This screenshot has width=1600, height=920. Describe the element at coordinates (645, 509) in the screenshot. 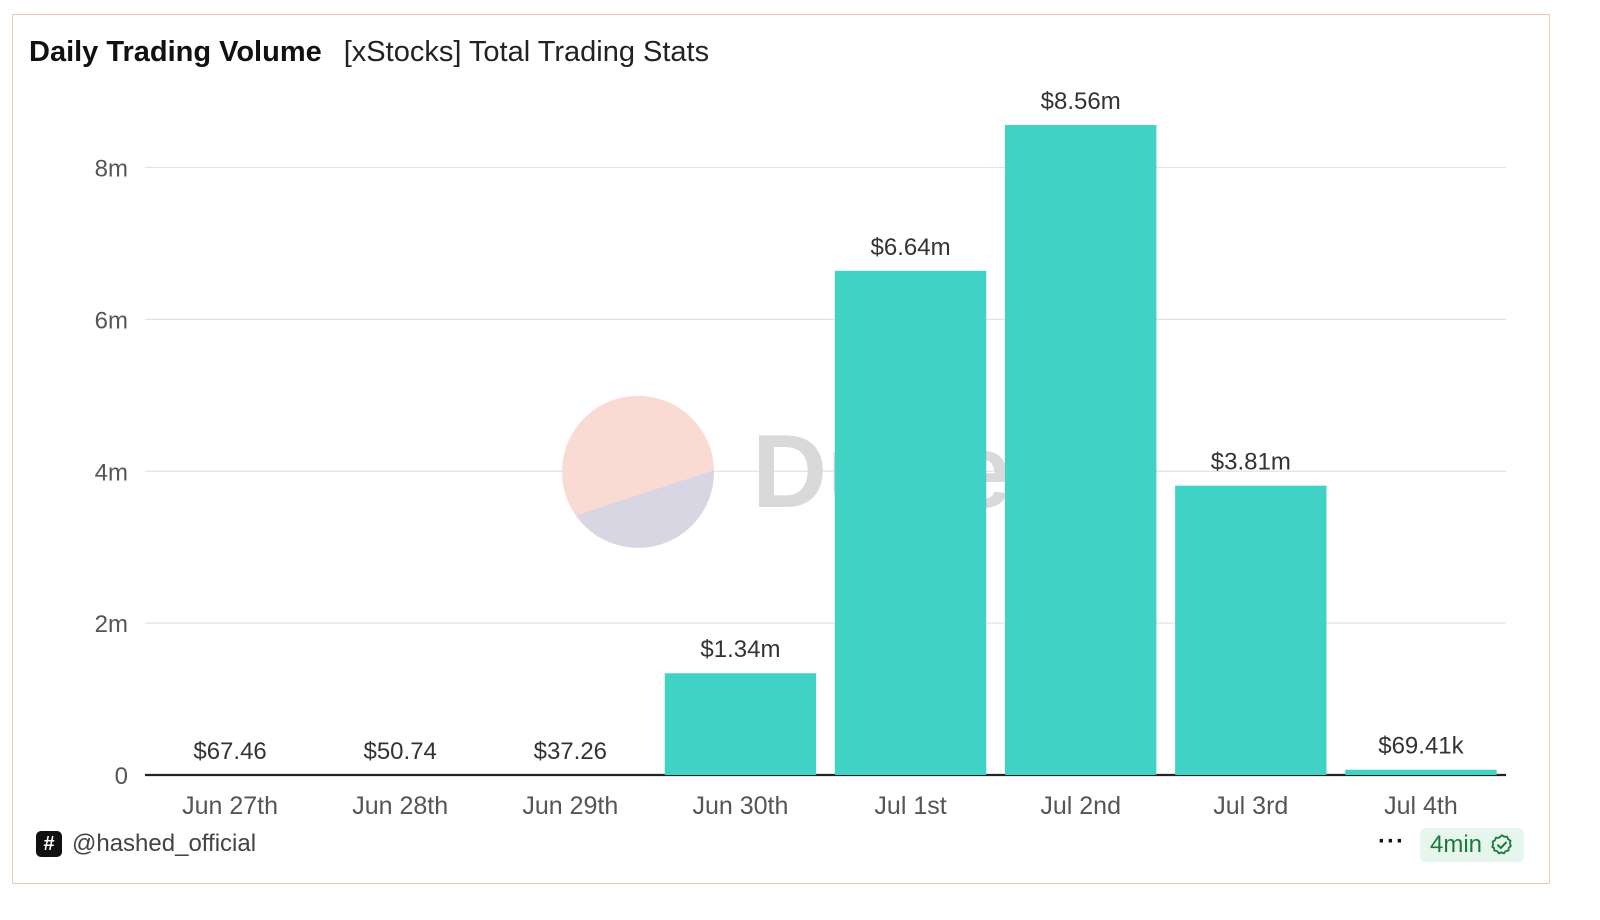

I see `watermark-pie-bottom` at that location.